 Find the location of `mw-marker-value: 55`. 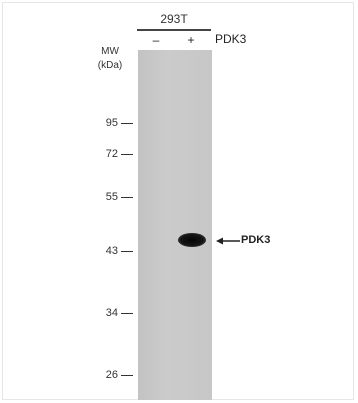

mw-marker-value: 55 is located at coordinates (111, 197).